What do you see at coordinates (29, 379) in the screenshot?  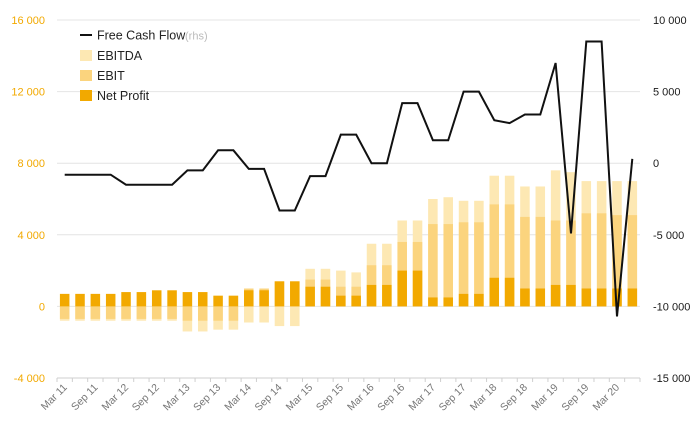 I see `left-tick-label: -4 000` at bounding box center [29, 379].